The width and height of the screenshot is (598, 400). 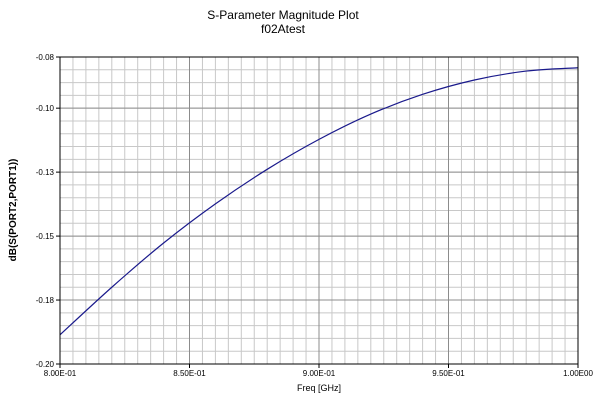 What do you see at coordinates (45, 236) in the screenshot?
I see `y-tick-label: -0.15` at bounding box center [45, 236].